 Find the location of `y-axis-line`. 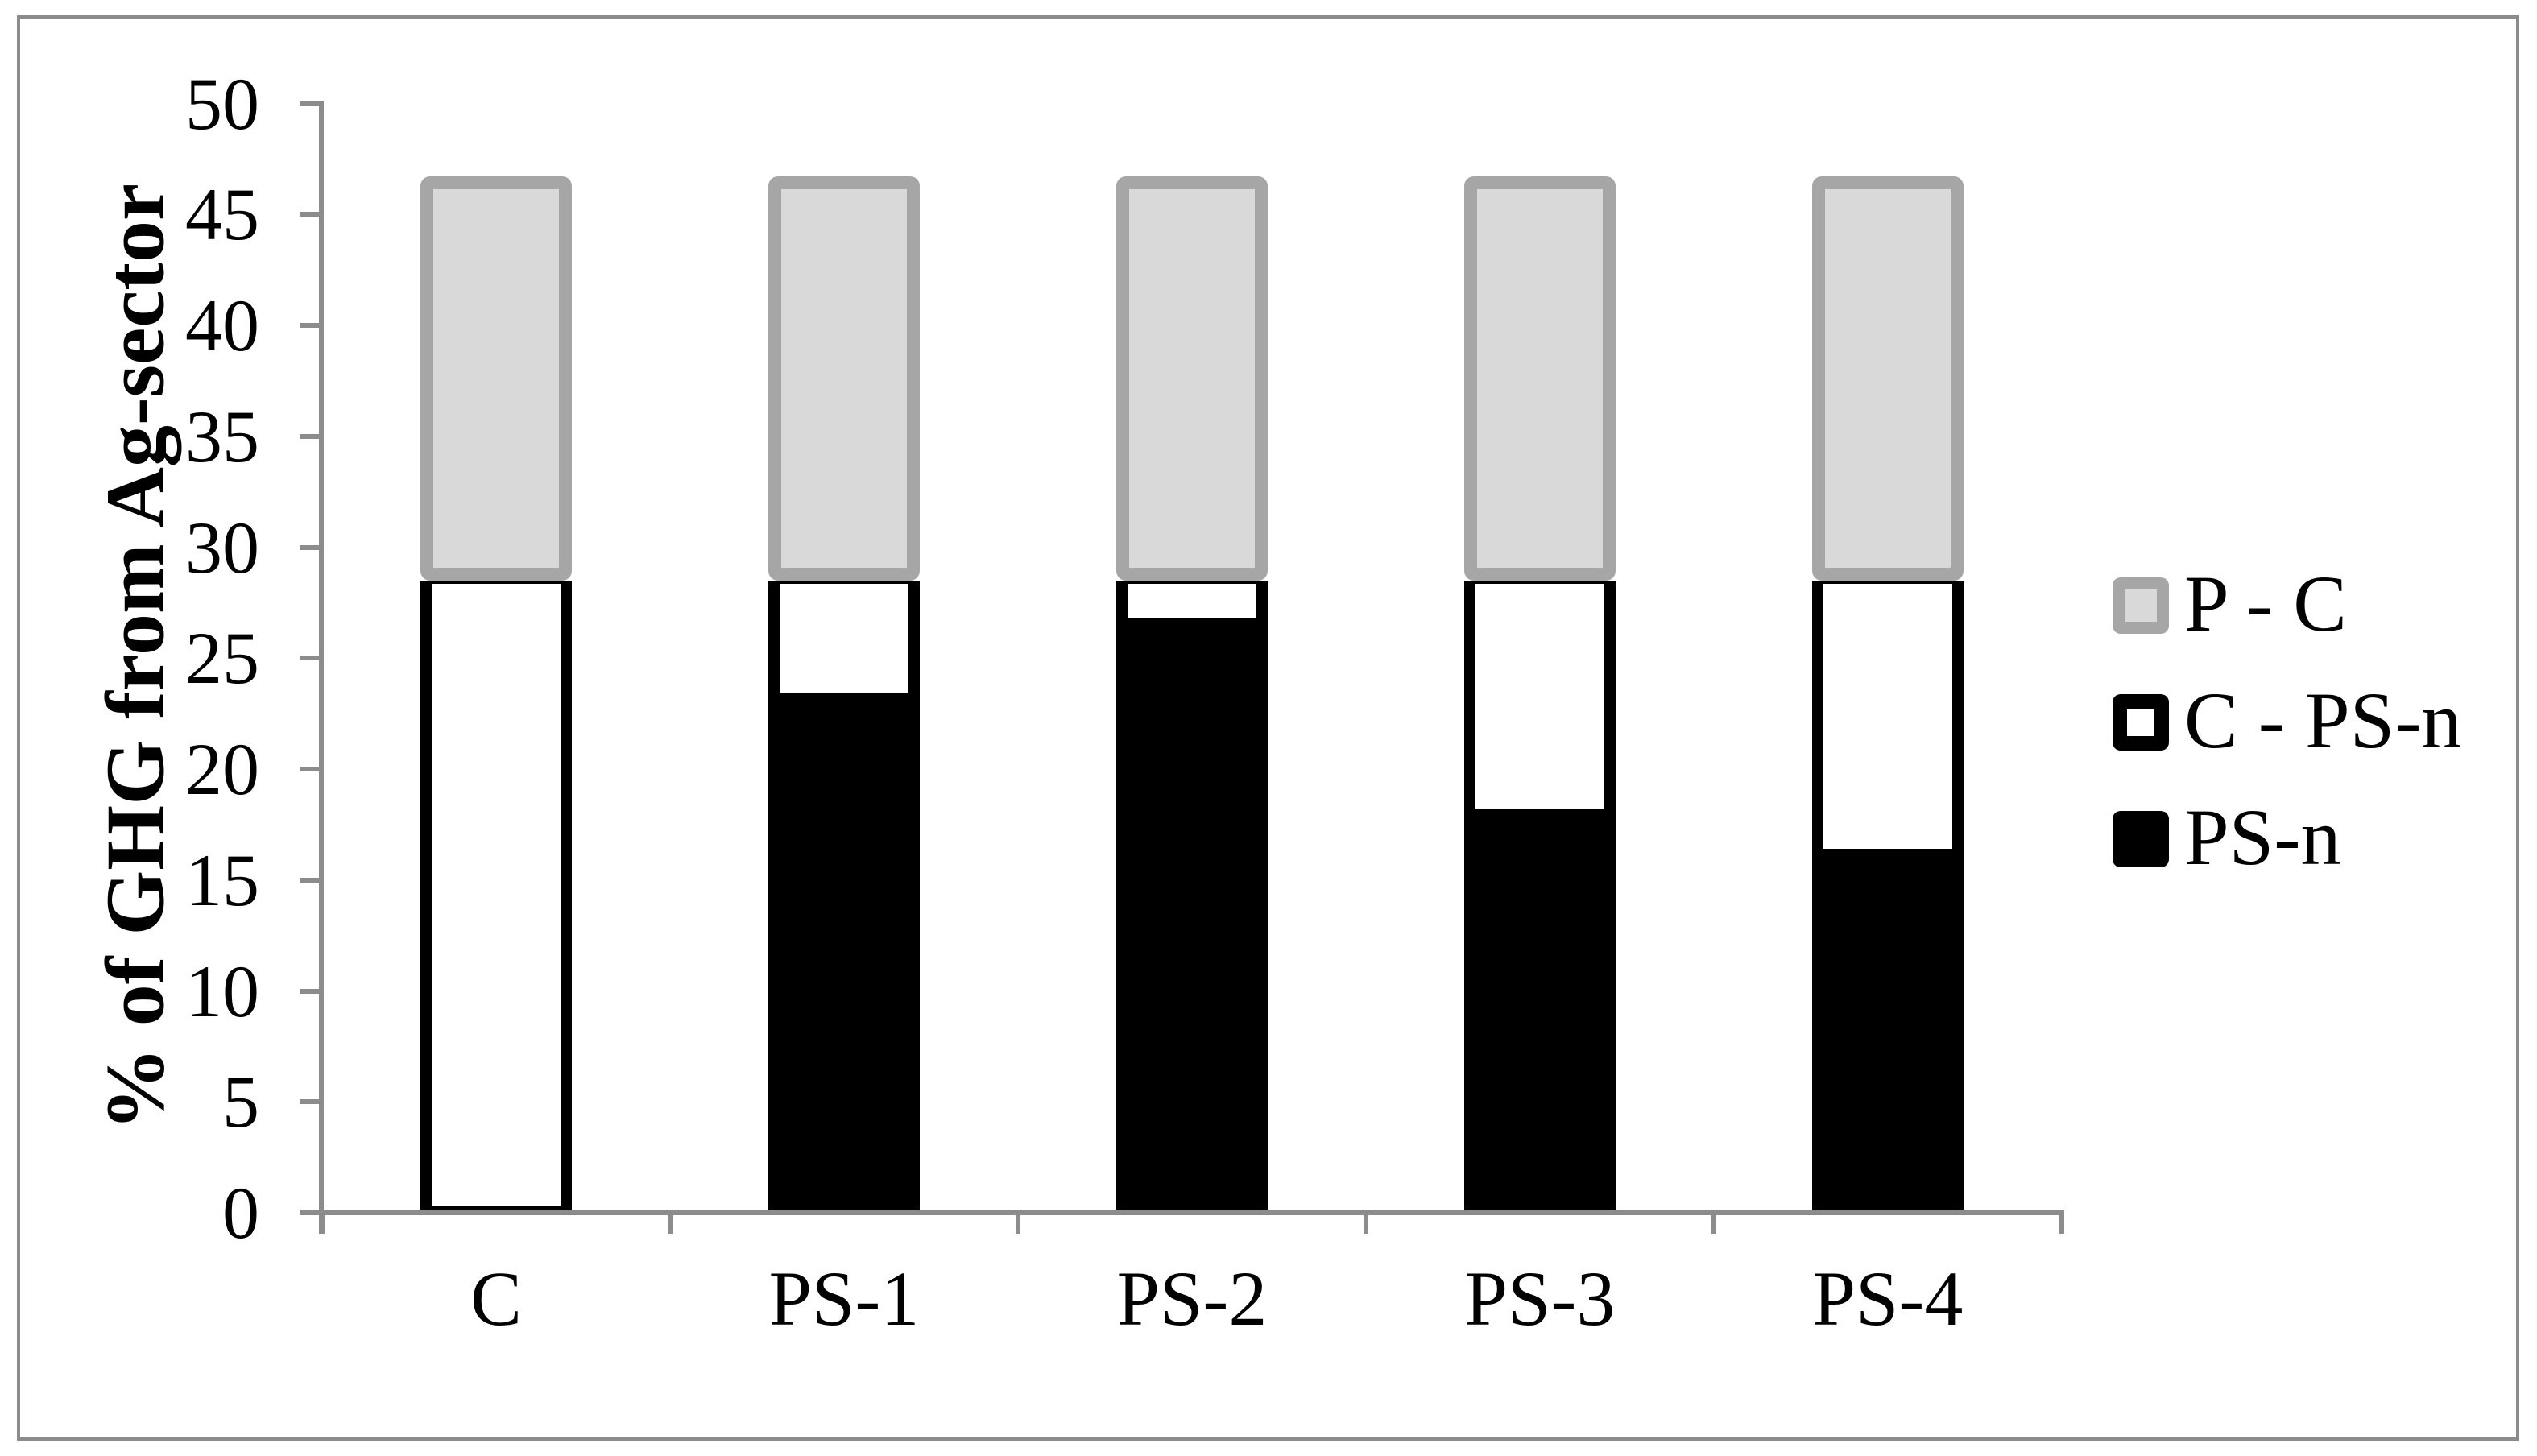

y-axis-line is located at coordinates (321, 667).